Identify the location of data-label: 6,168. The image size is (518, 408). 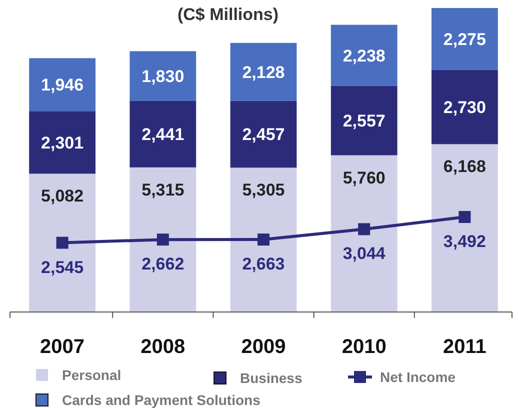
(464, 166).